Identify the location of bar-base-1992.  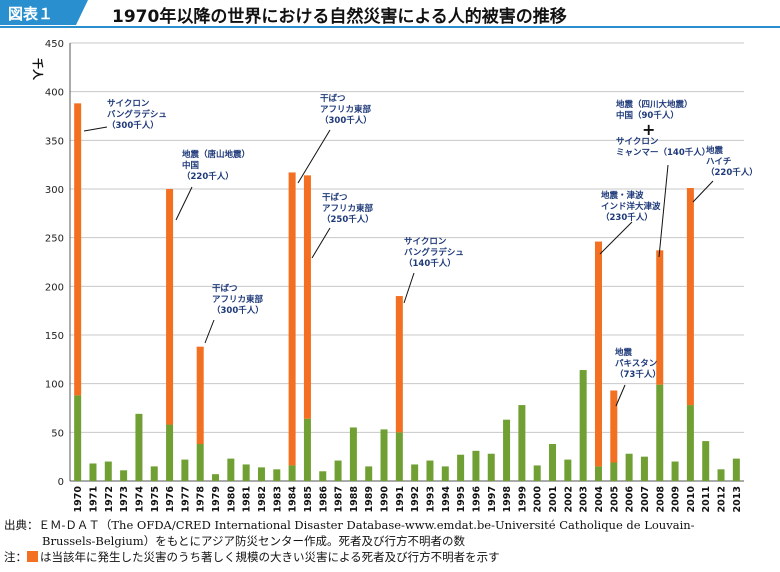
(415, 472).